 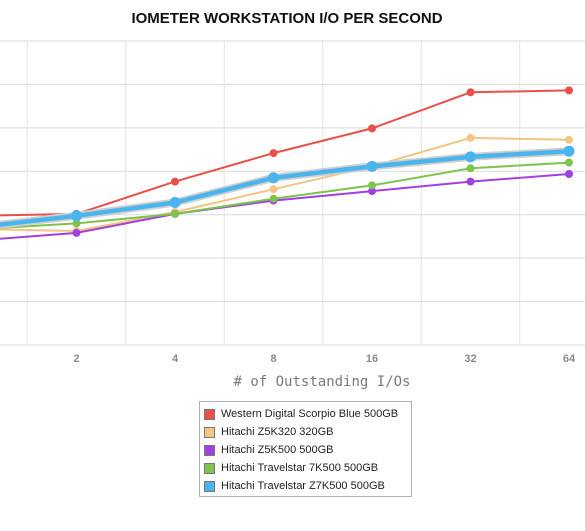 What do you see at coordinates (324, 359) in the screenshot?
I see `x-tick-labels: 2 4 8 16 32 64` at bounding box center [324, 359].